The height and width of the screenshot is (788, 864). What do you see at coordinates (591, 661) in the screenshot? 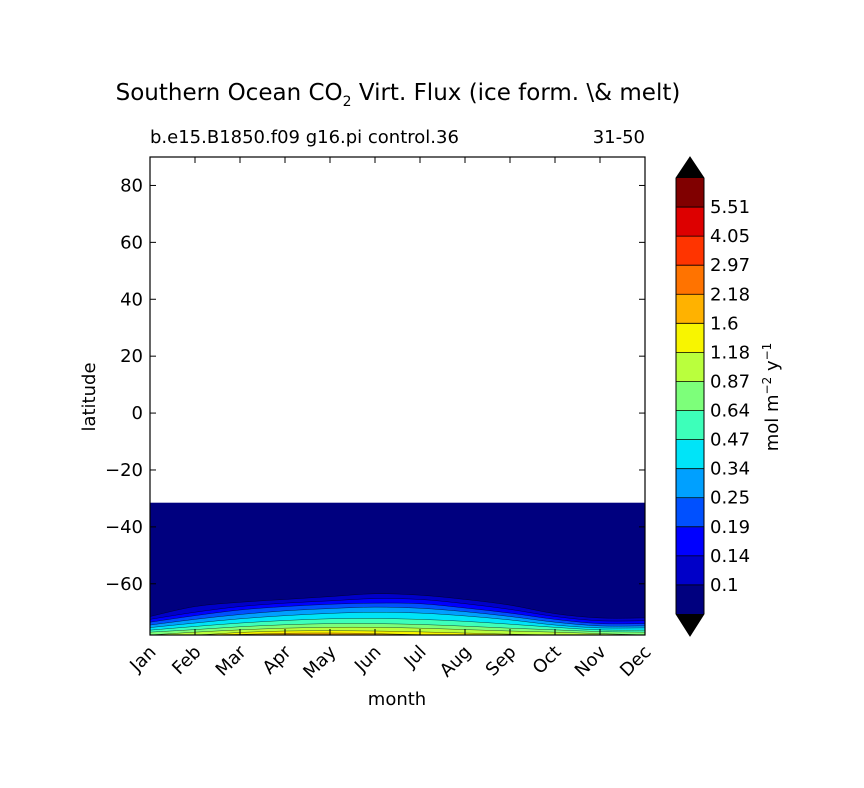
I see `x-tick-label: Nov` at bounding box center [591, 661].